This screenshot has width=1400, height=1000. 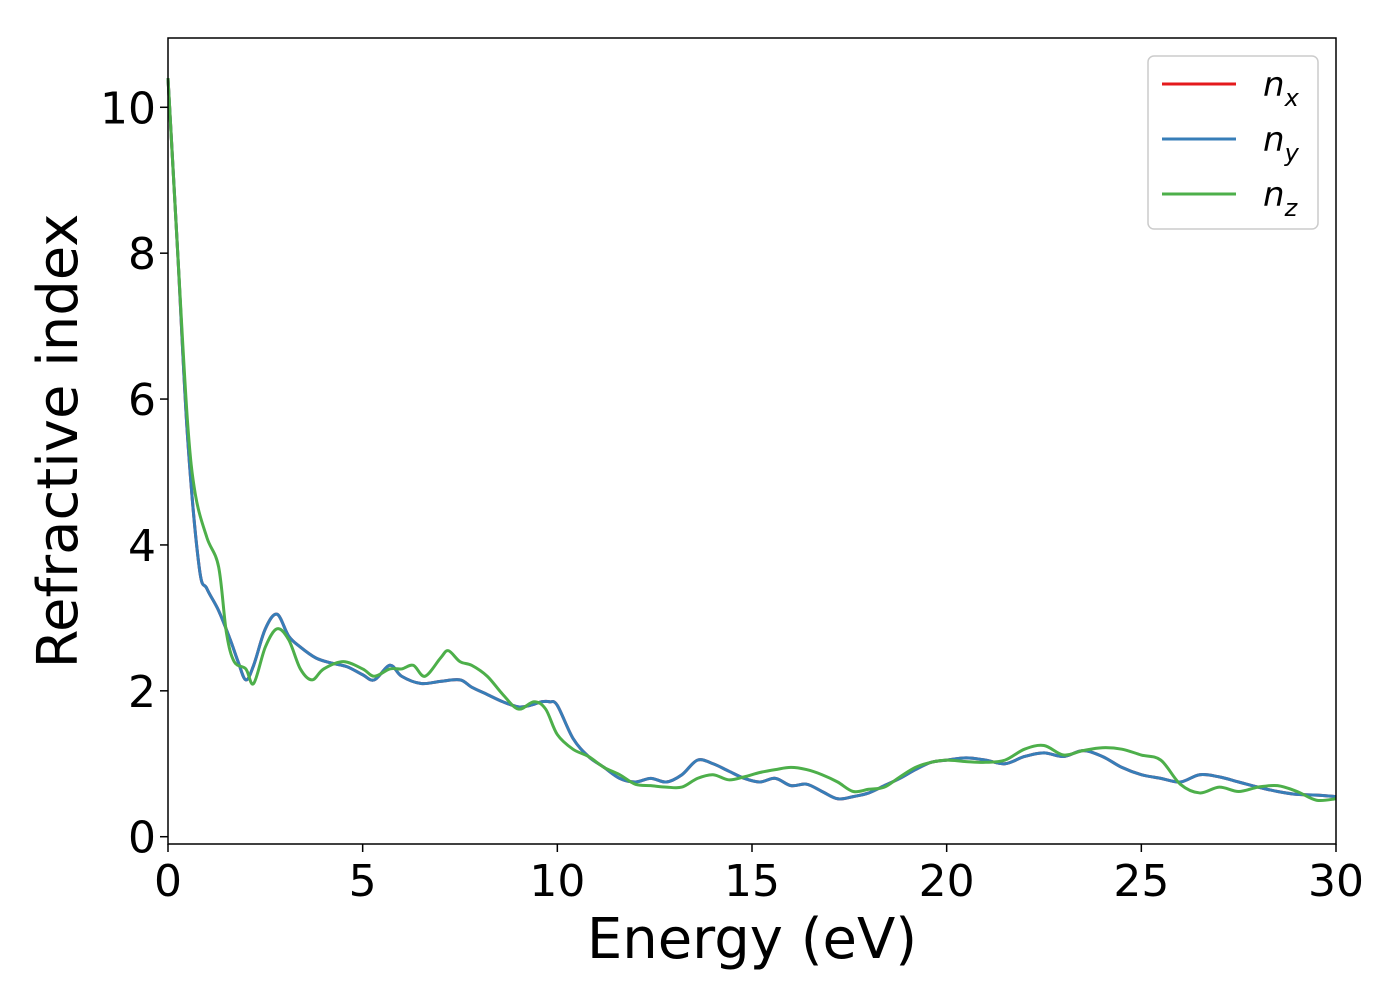 What do you see at coordinates (752, 881) in the screenshot?
I see `x-tick-label: 15` at bounding box center [752, 881].